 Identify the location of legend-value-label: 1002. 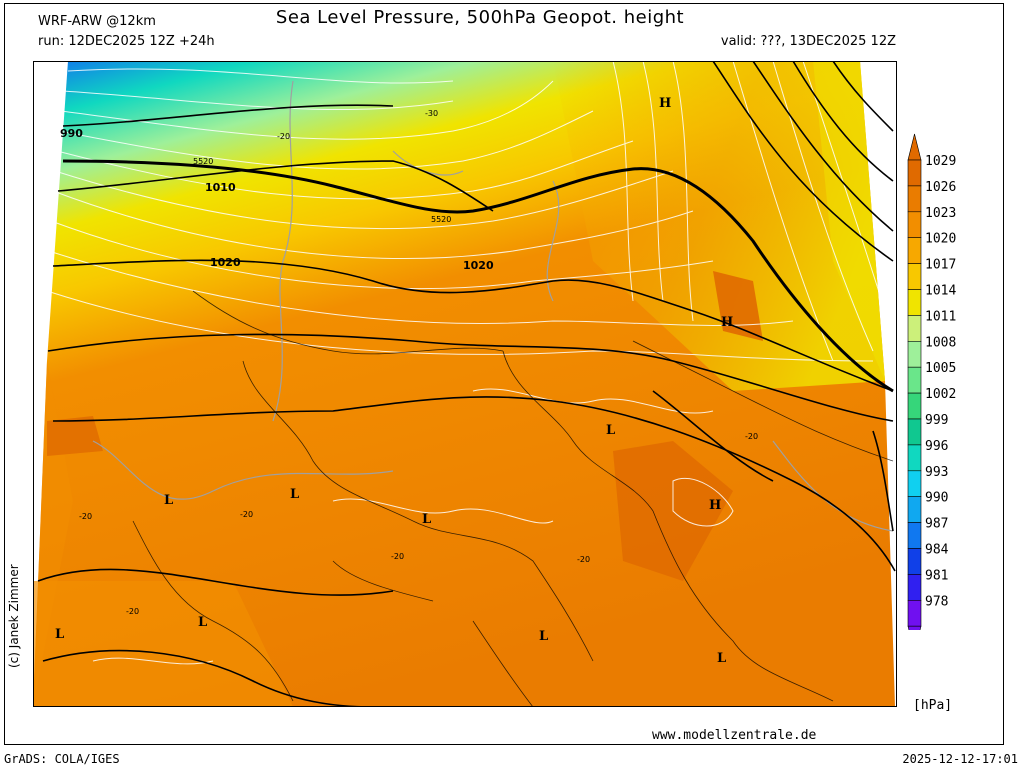
(940, 394).